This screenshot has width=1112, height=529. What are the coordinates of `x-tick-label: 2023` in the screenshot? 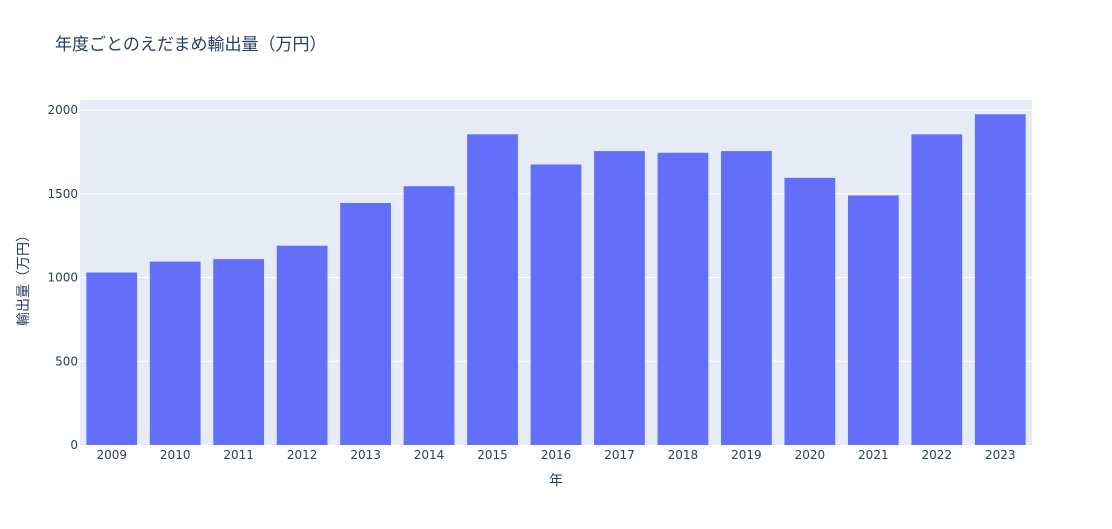 It's located at (1000, 455).